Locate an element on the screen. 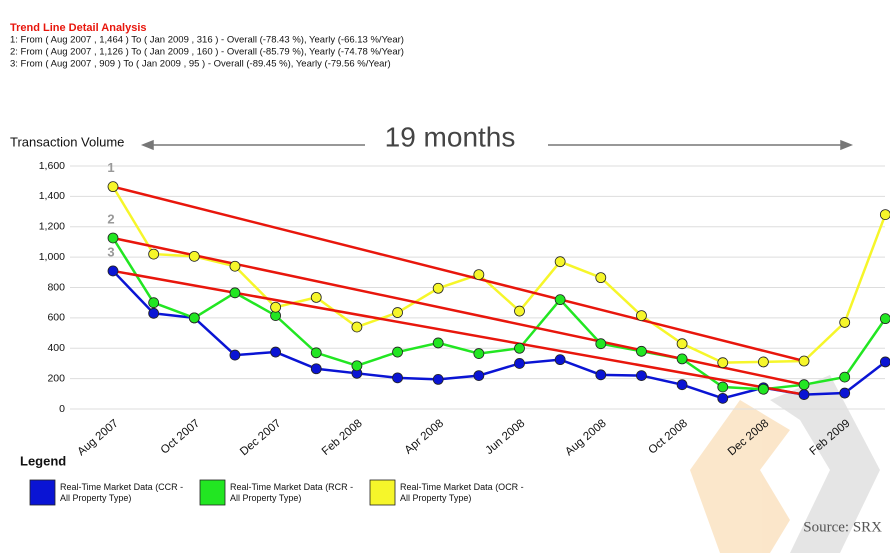 This screenshot has height=553, width=890. trend-label: 3 is located at coordinates (110, 251).